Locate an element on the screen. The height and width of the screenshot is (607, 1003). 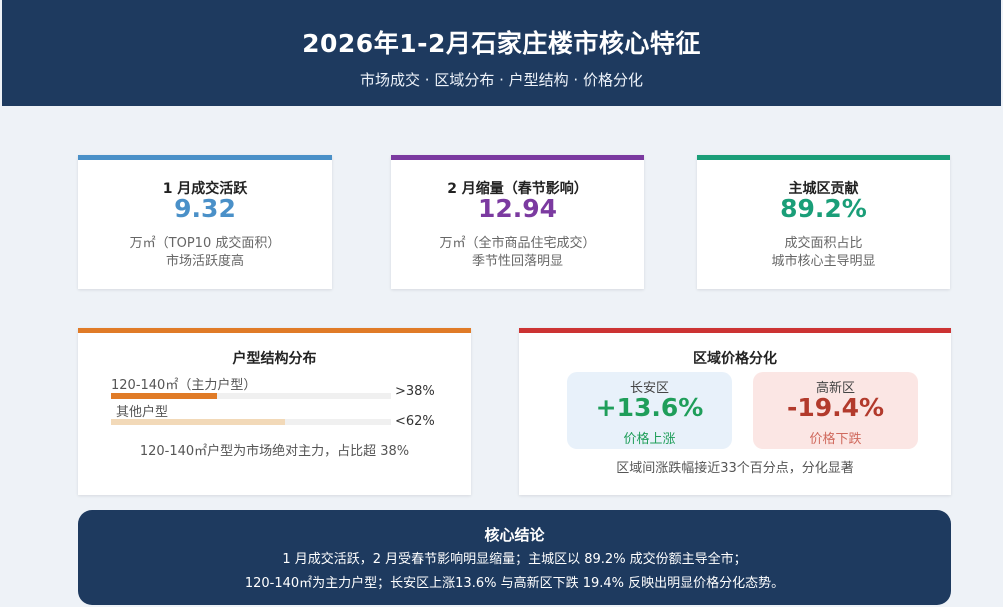
price-divergence-title: 区域价格分化 is located at coordinates (735, 359).